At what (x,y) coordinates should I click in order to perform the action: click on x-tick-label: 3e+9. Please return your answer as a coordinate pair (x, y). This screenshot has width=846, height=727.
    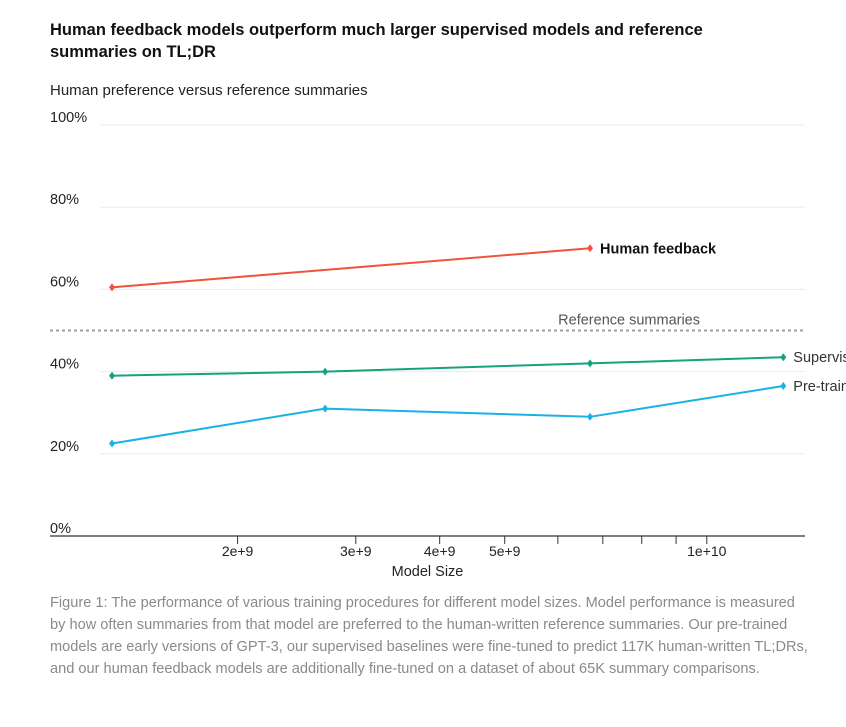
    Looking at the image, I should click on (356, 551).